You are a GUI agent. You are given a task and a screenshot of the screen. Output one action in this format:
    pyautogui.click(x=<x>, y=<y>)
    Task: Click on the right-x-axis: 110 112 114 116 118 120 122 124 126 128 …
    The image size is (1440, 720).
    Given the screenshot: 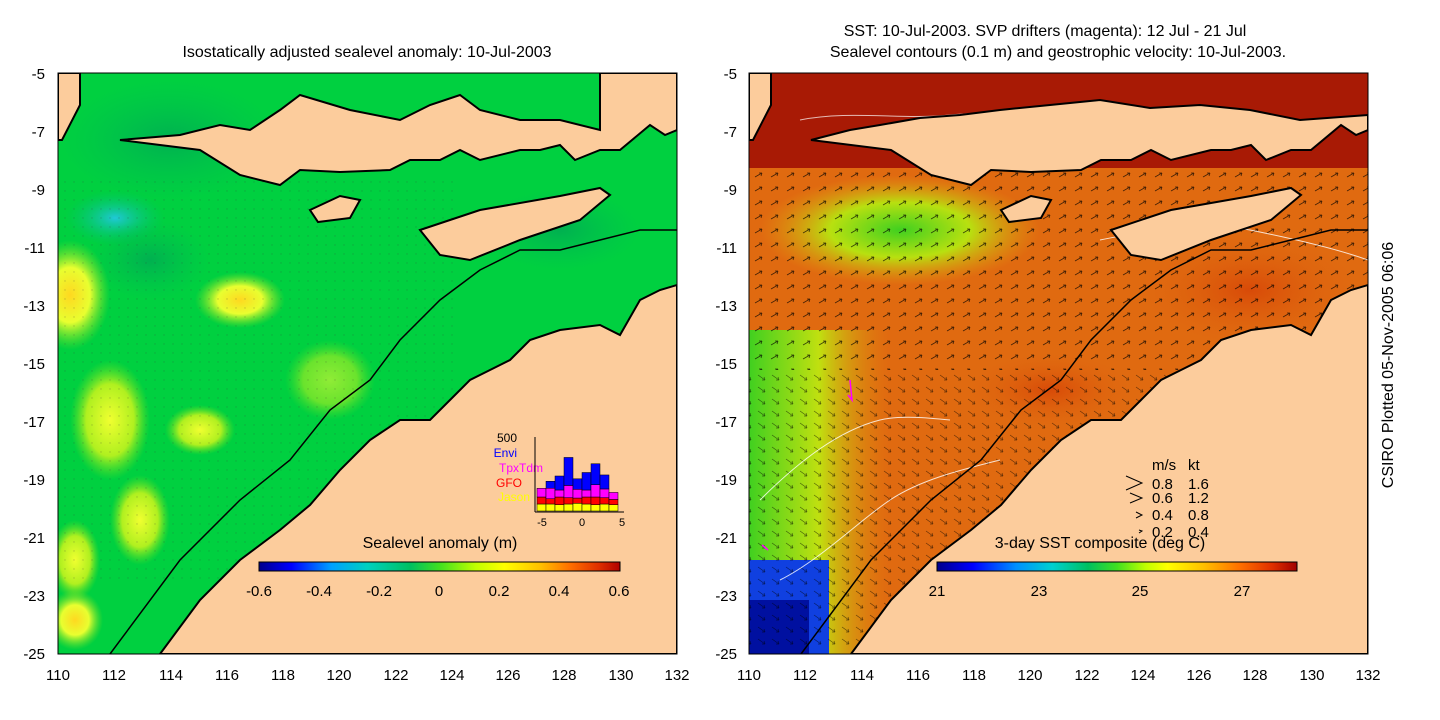 What is the action you would take?
    pyautogui.click(x=1058, y=675)
    